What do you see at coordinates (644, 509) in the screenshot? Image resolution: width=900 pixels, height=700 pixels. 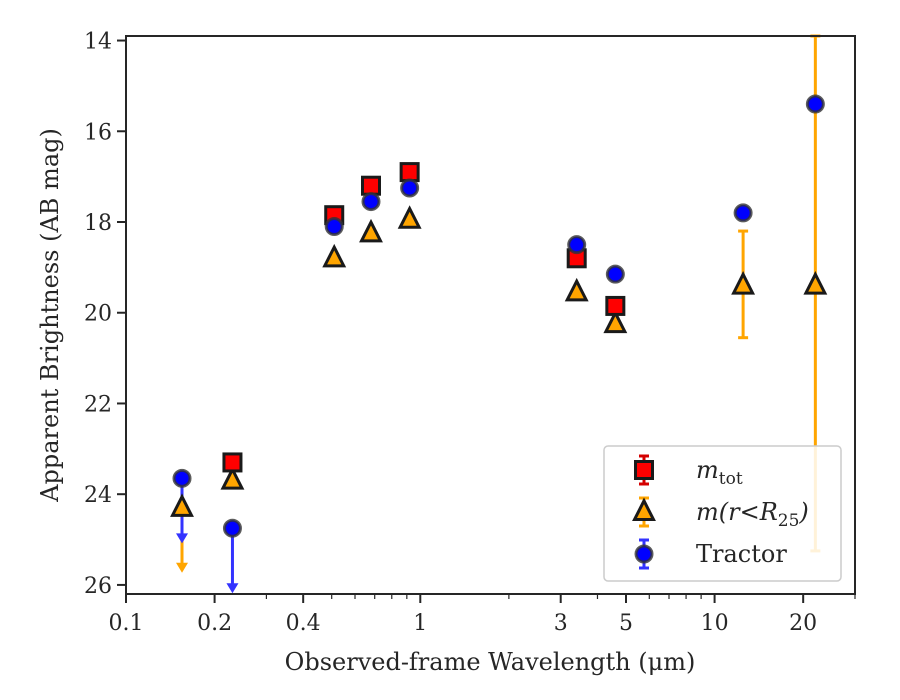 I see `legend-marker-triangle` at bounding box center [644, 509].